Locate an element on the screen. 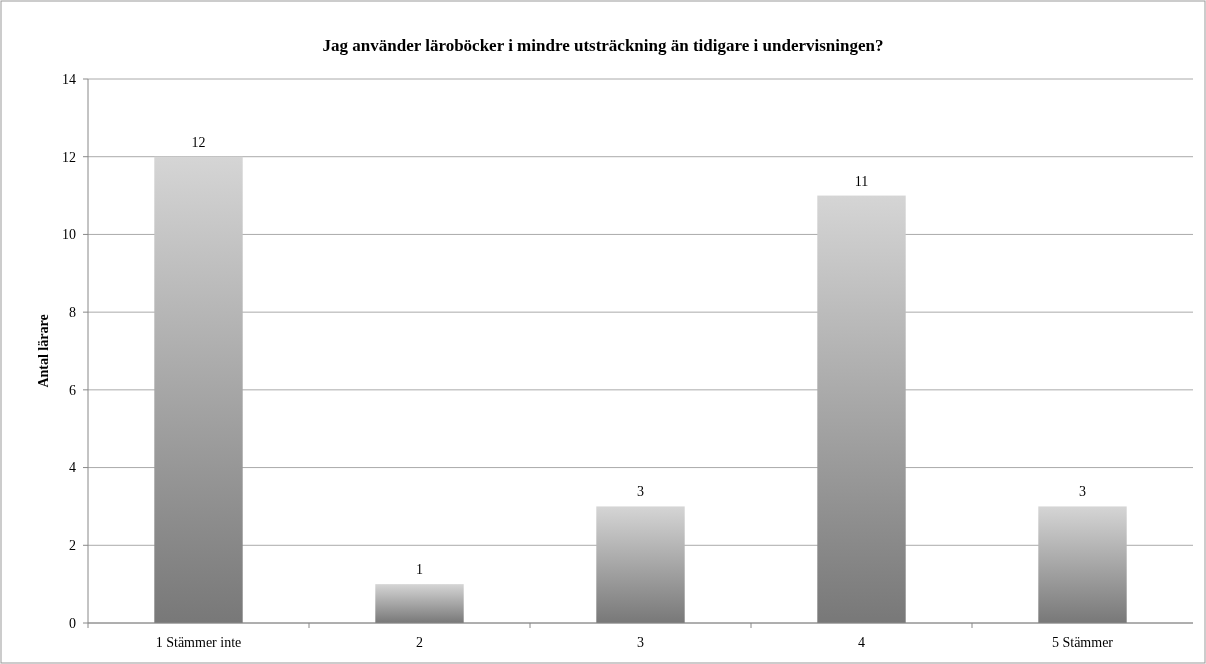  x-tick-label: 2 is located at coordinates (419, 642).